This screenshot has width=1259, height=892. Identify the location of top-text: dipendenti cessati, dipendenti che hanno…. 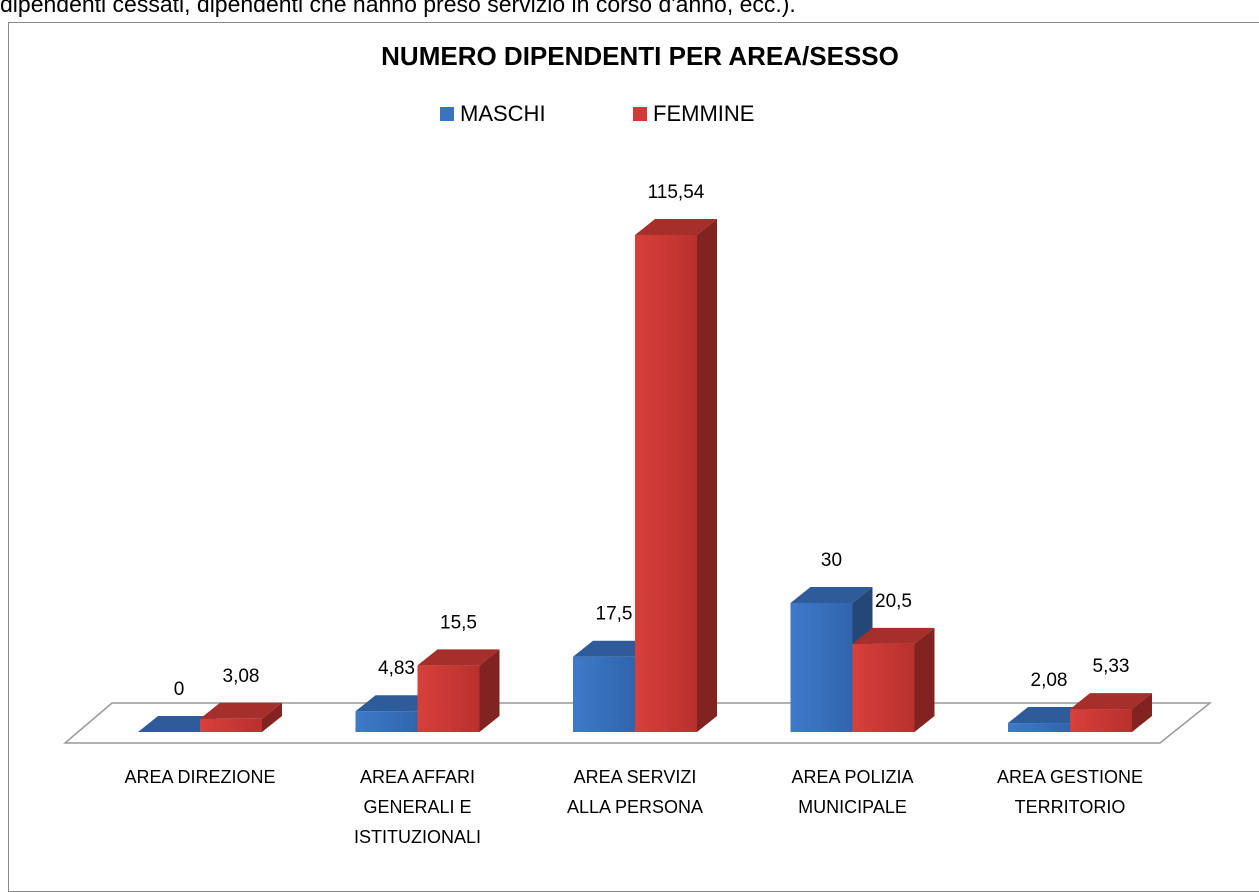
(398, 8).